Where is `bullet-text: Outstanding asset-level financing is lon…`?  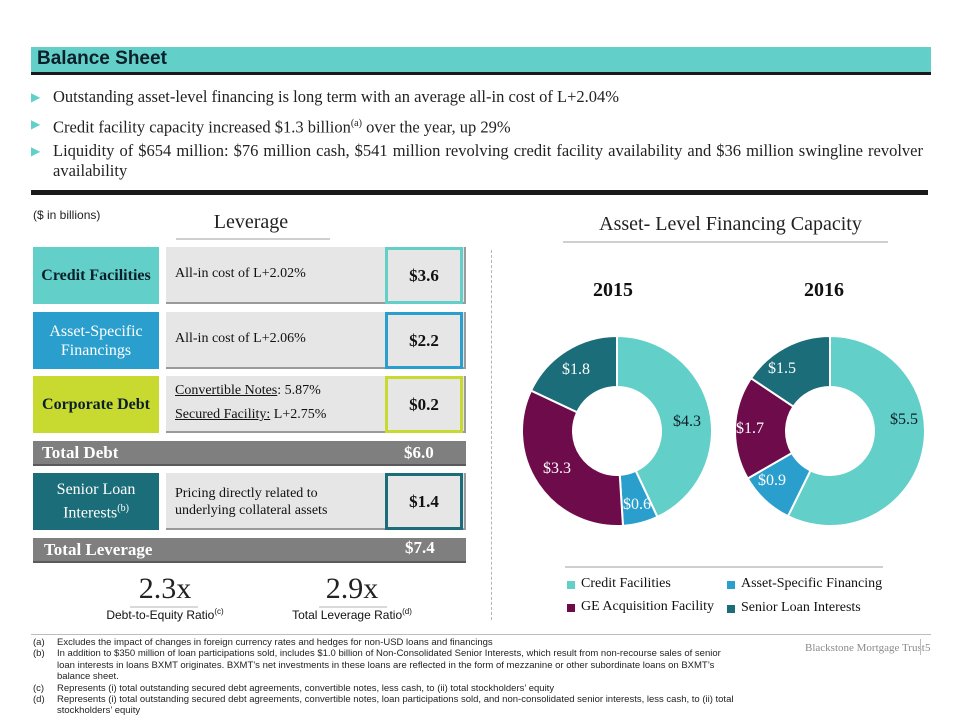 bullet-text: Outstanding asset-level financing is lon… is located at coordinates (336, 96).